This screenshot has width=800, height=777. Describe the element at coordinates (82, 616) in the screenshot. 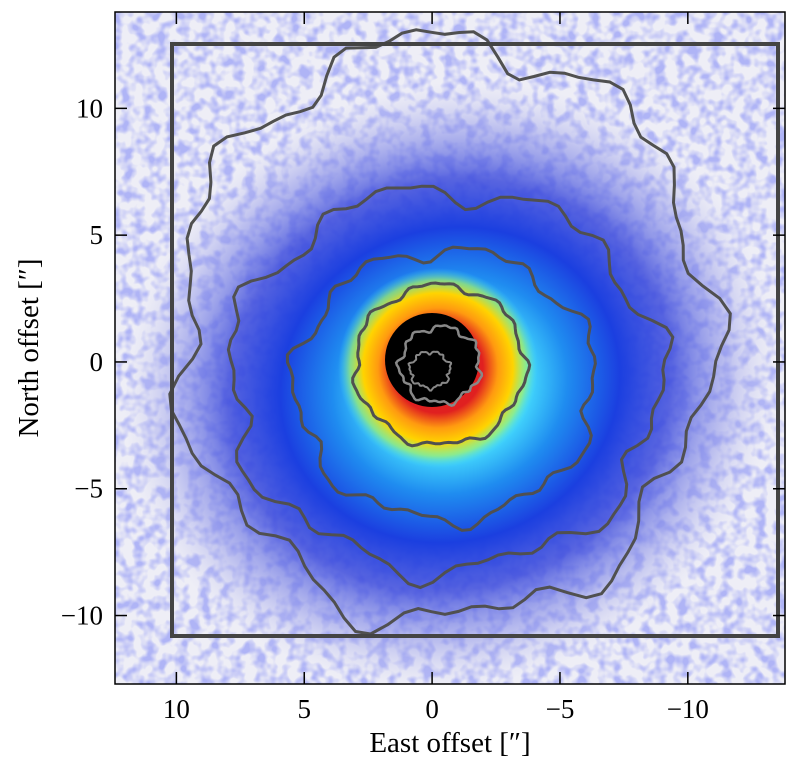

I see `y-tick-label: −10` at that location.